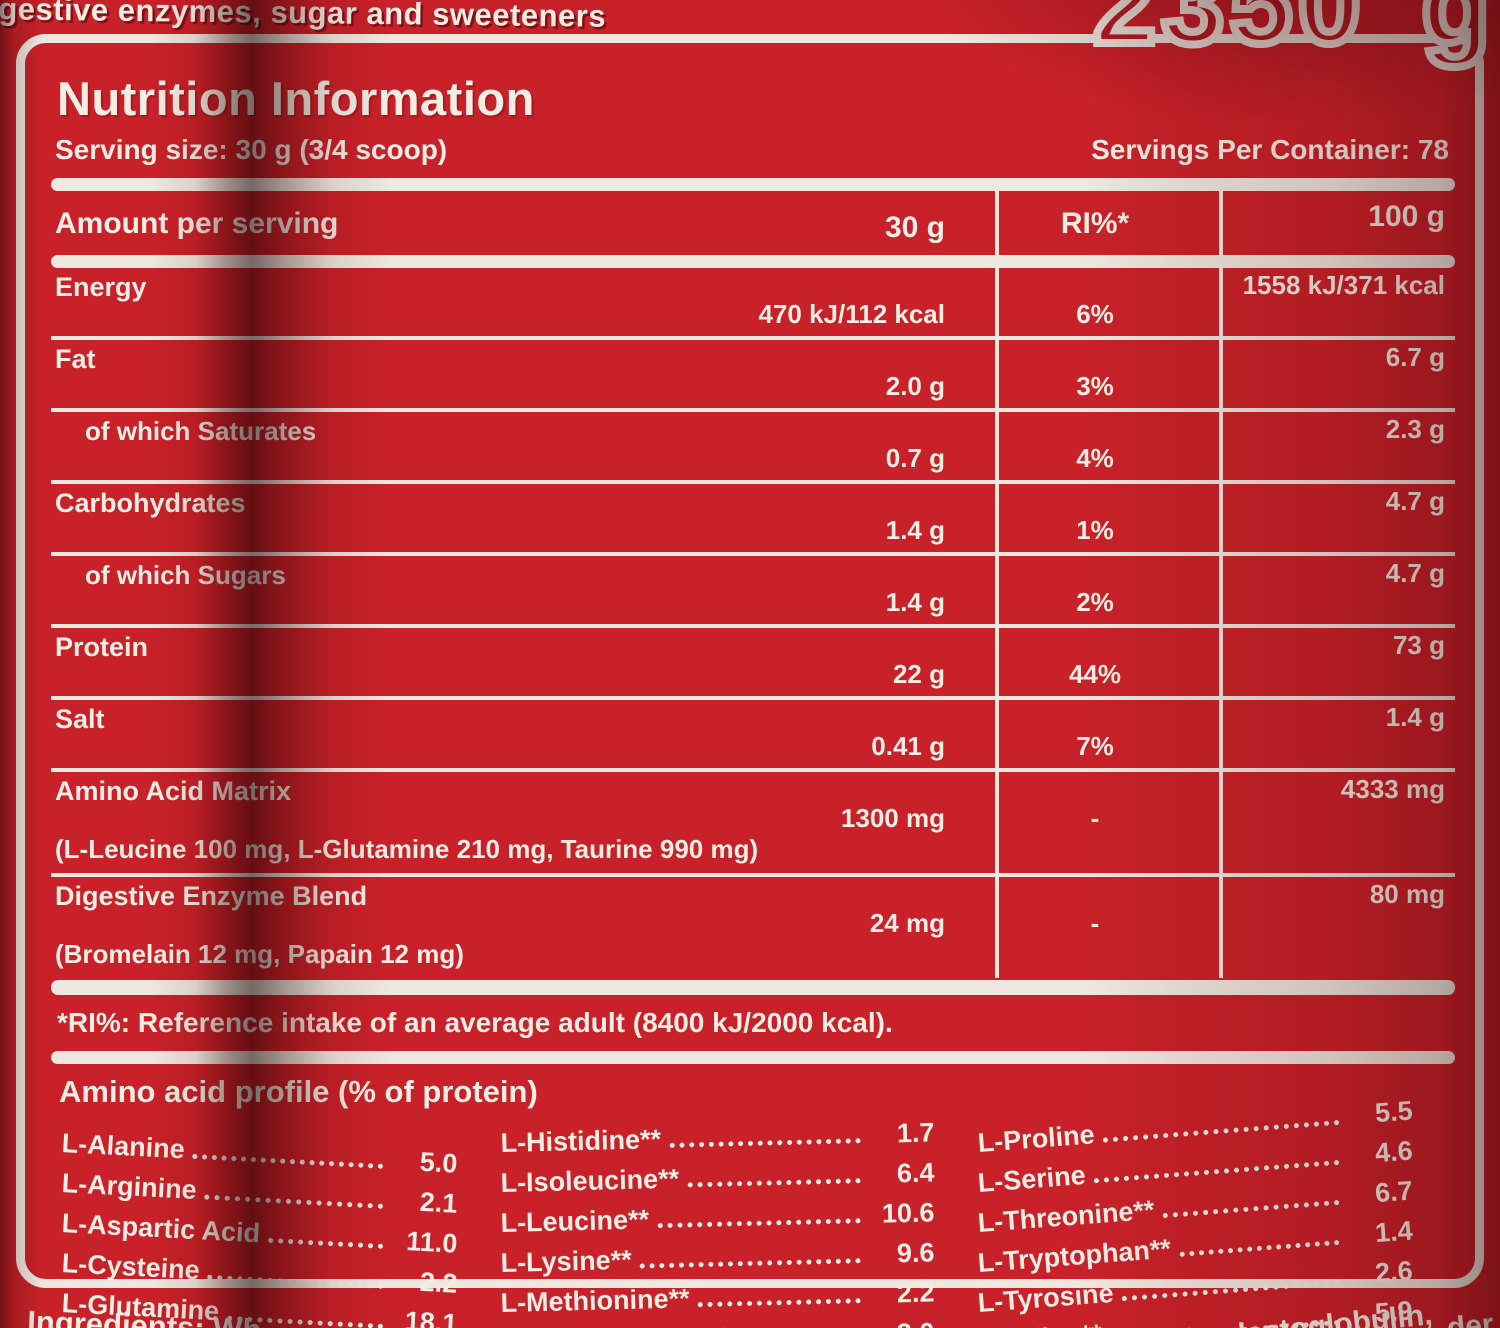 The height and width of the screenshot is (1328, 1500). What do you see at coordinates (1095, 223) in the screenshot?
I see `column-header-ri: RI%*` at bounding box center [1095, 223].